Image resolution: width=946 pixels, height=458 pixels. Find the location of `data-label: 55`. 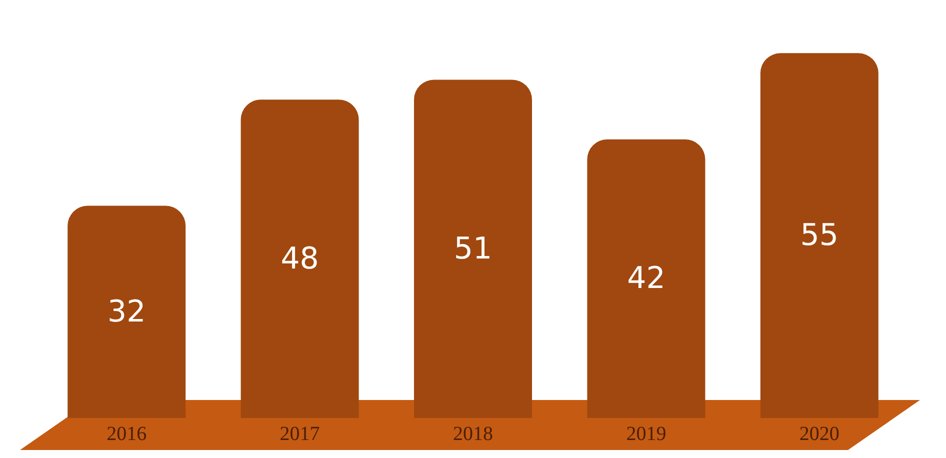

data-label: 55 is located at coordinates (819, 236).